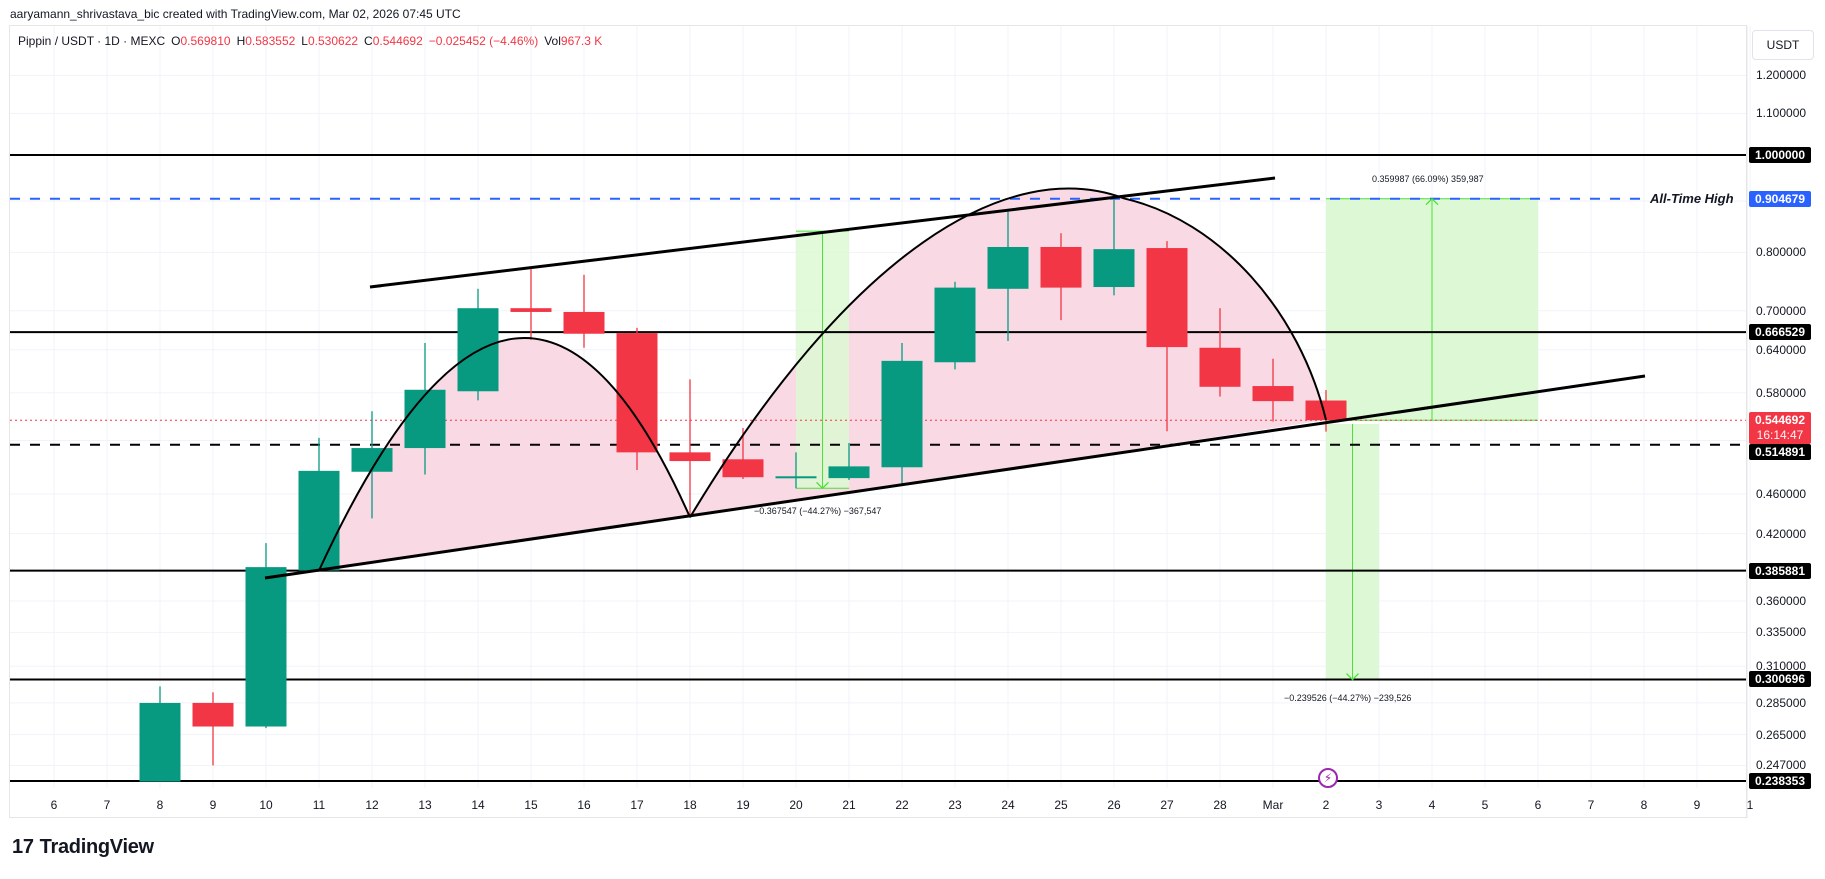 This screenshot has width=1825, height=879. I want to click on low-value: 0.530622, so click(333, 41).